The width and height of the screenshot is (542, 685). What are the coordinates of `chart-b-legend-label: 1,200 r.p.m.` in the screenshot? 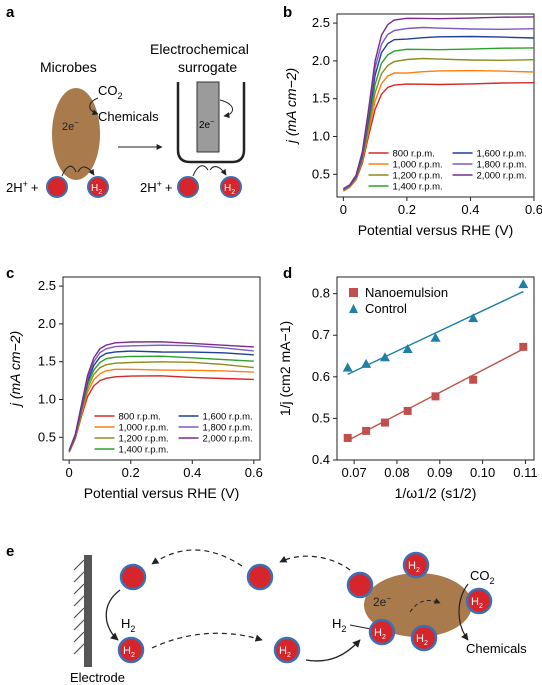 It's located at (418, 176).